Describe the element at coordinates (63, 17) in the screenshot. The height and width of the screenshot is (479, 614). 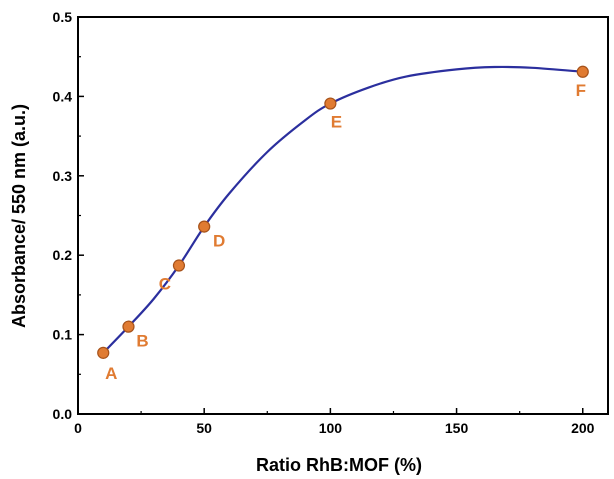
I see `y-tick-label: 0.5` at that location.